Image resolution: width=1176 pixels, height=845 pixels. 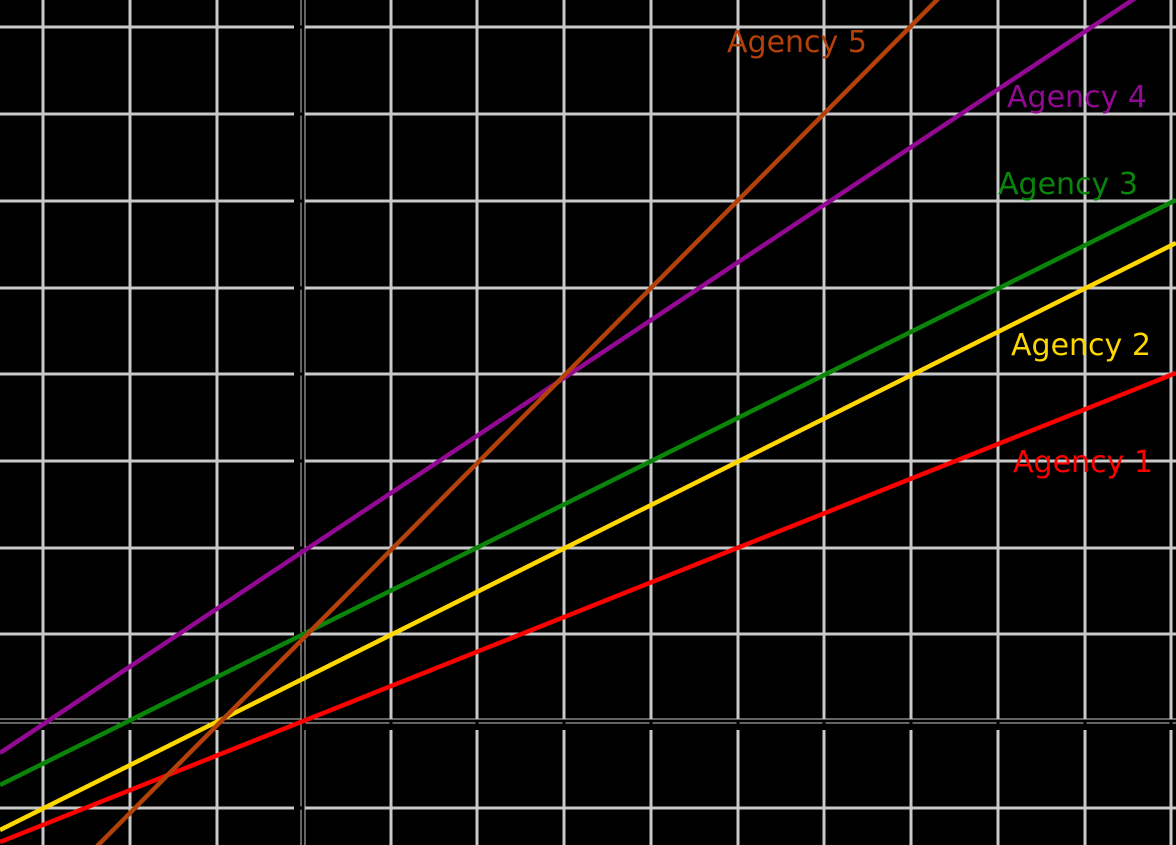 I want to click on series-label-agency-1: Agency 1, so click(x=1083, y=462).